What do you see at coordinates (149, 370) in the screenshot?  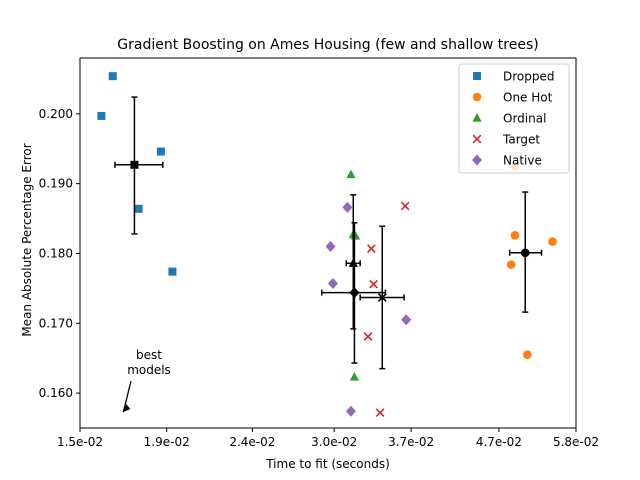 I see `annotation-line: models` at bounding box center [149, 370].